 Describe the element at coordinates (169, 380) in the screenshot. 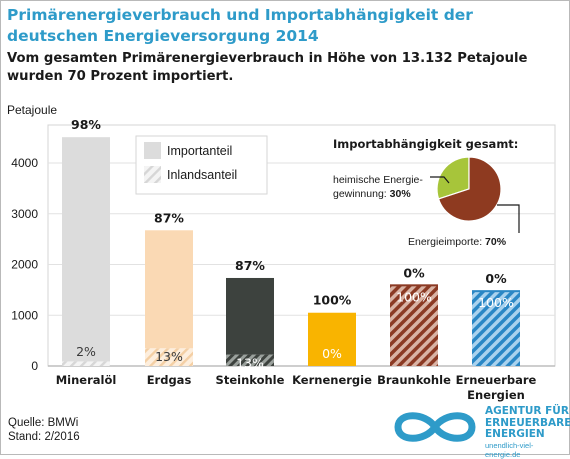

I see `x-tick-label: Erdgas` at that location.